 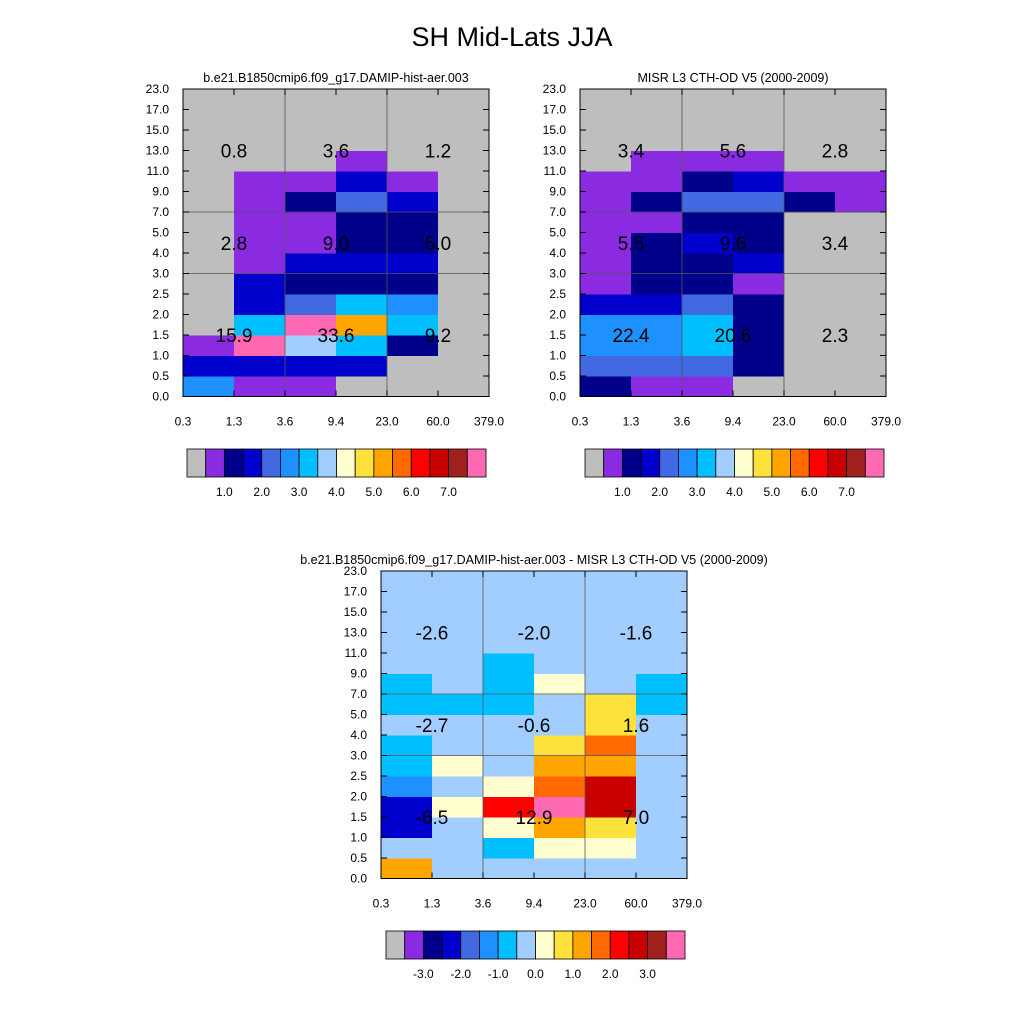 What do you see at coordinates (555, 151) in the screenshot?
I see `y-tick-label: 13.0` at bounding box center [555, 151].